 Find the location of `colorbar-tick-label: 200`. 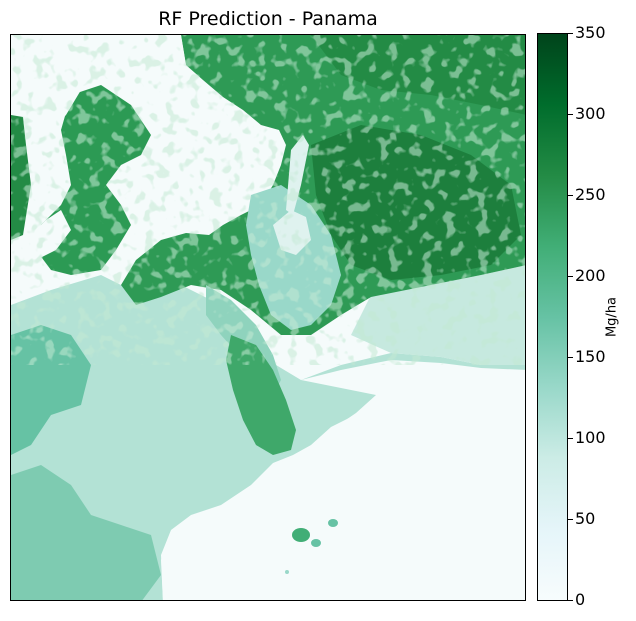

colorbar-tick-label: 200 is located at coordinates (590, 275).